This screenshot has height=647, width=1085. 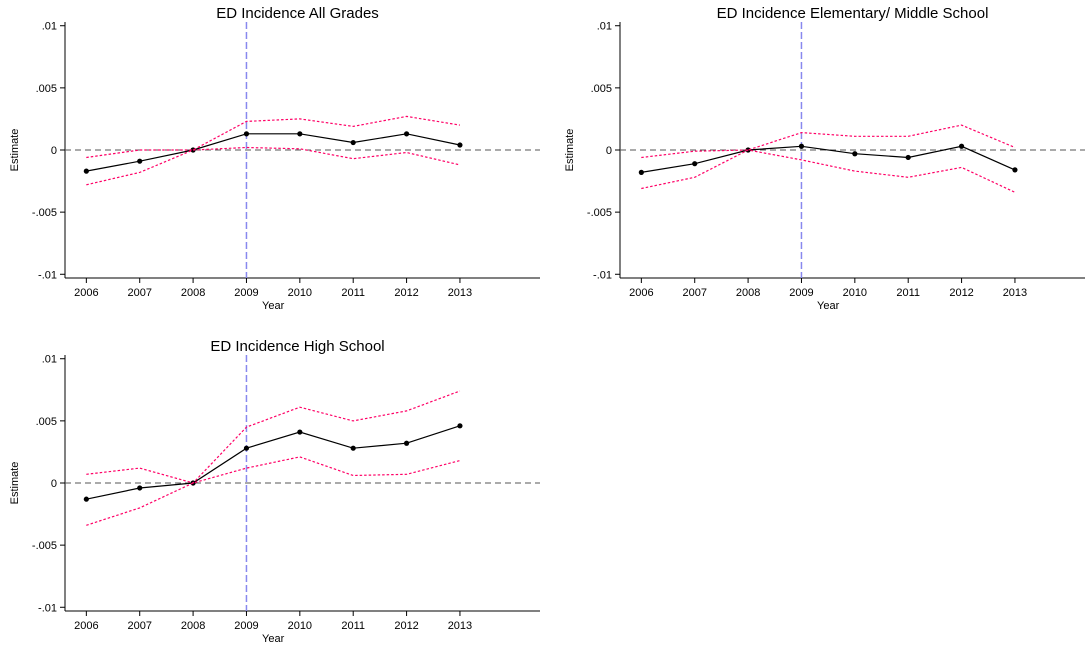 What do you see at coordinates (297, 13) in the screenshot?
I see `chart-title: ED Incidence All Grades` at bounding box center [297, 13].